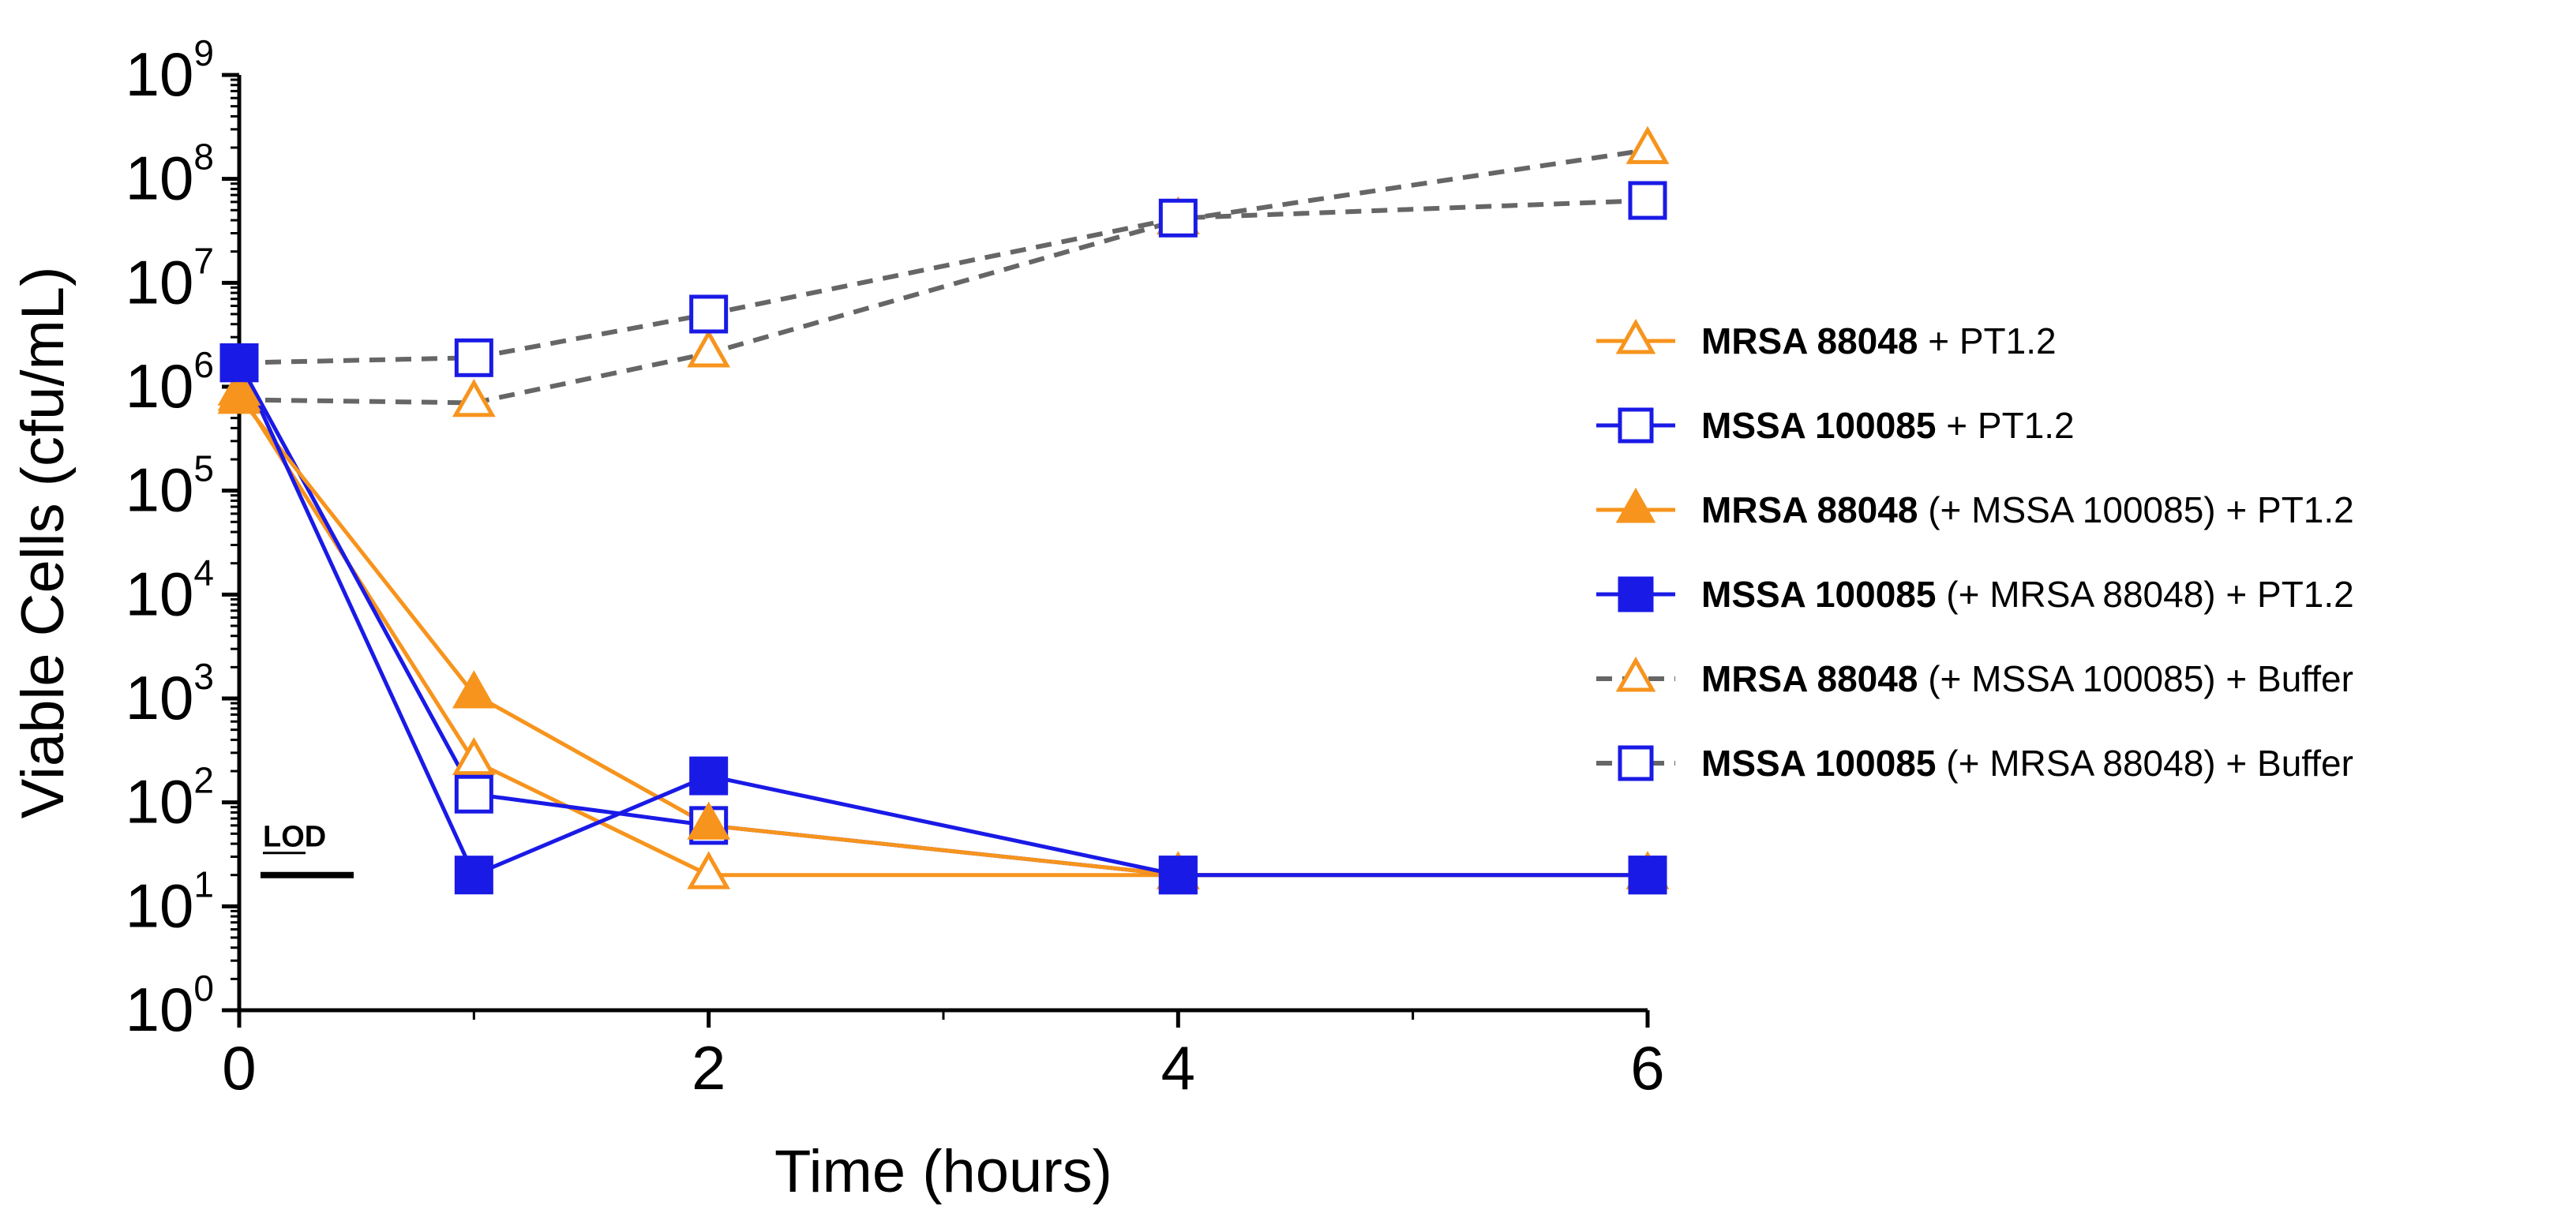 The image size is (2576, 1232). I want to click on y-tick-label: 10⁵, so click(170, 486).